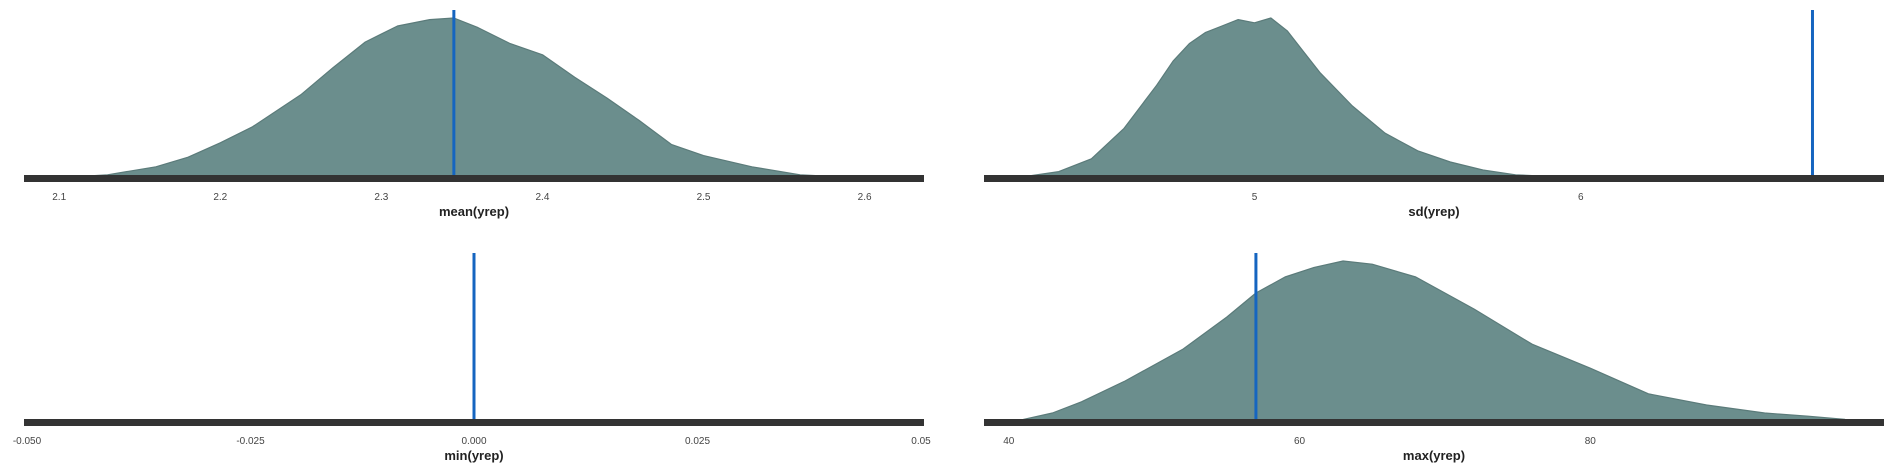 This screenshot has height=463, width=1893. What do you see at coordinates (1591, 441) in the screenshot?
I see `x-tick-label: 80` at bounding box center [1591, 441].